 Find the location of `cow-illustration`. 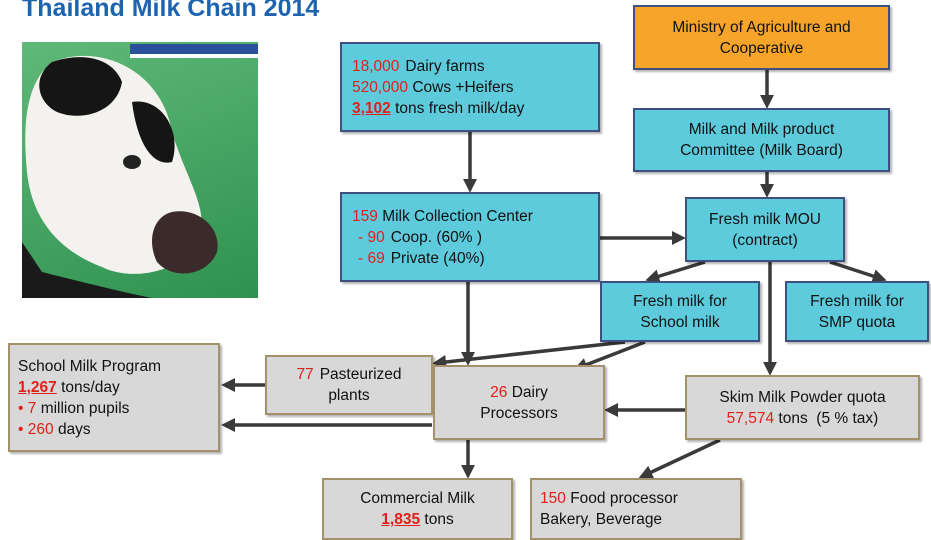

cow-illustration is located at coordinates (140, 171).